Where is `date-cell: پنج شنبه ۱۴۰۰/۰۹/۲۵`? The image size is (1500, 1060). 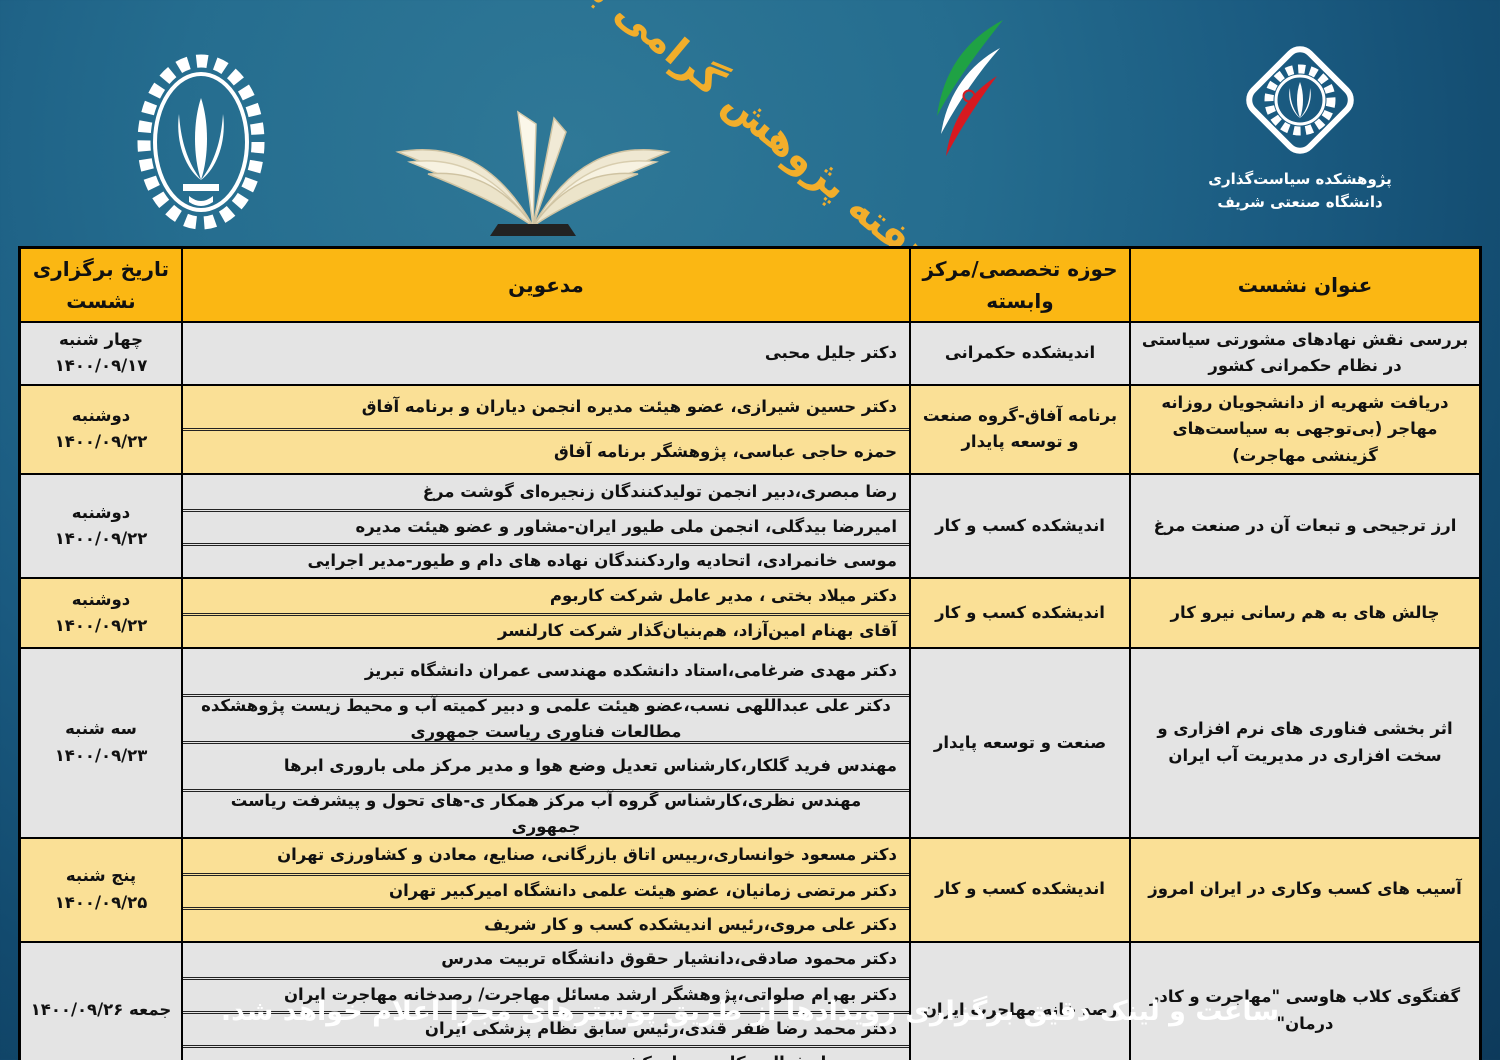 date-cell: پنج شنبه ۱۴۰۰/۰۹/۲۵ is located at coordinates (101, 889).